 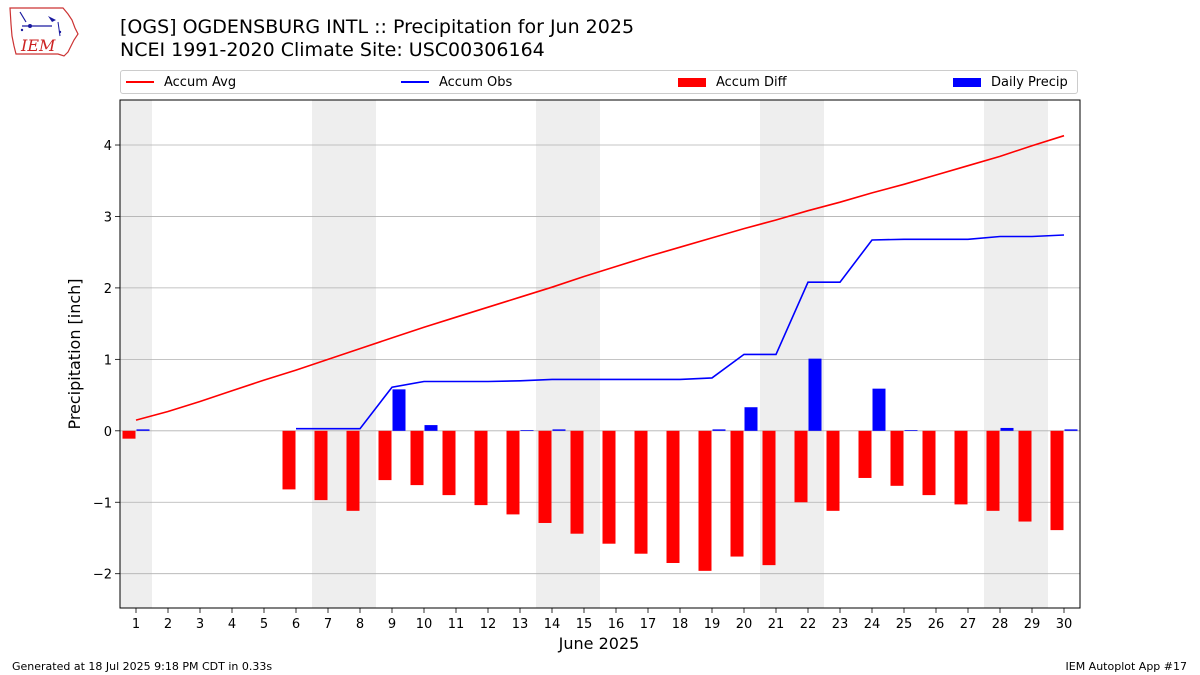 I want to click on x-tick-label: 14, so click(x=552, y=624).